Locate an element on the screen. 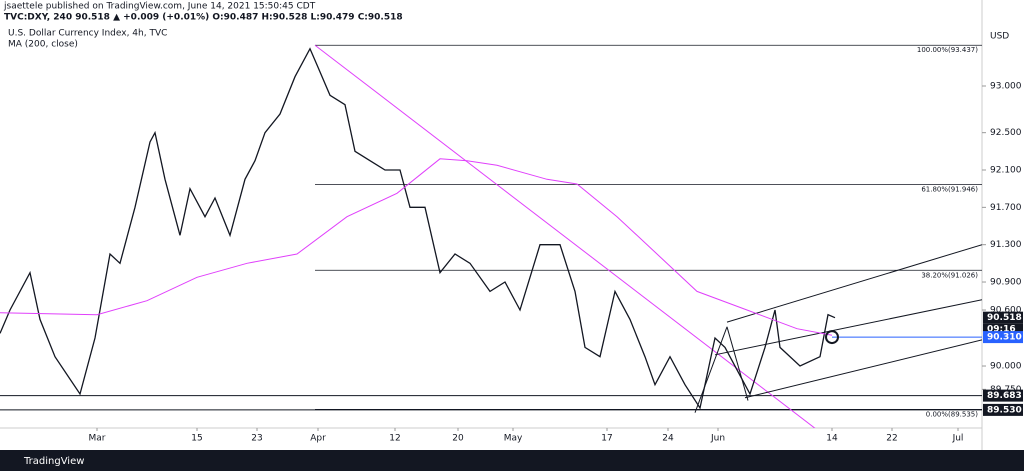 This screenshot has height=471, width=1024. x-tick-label: 22 is located at coordinates (891, 439).